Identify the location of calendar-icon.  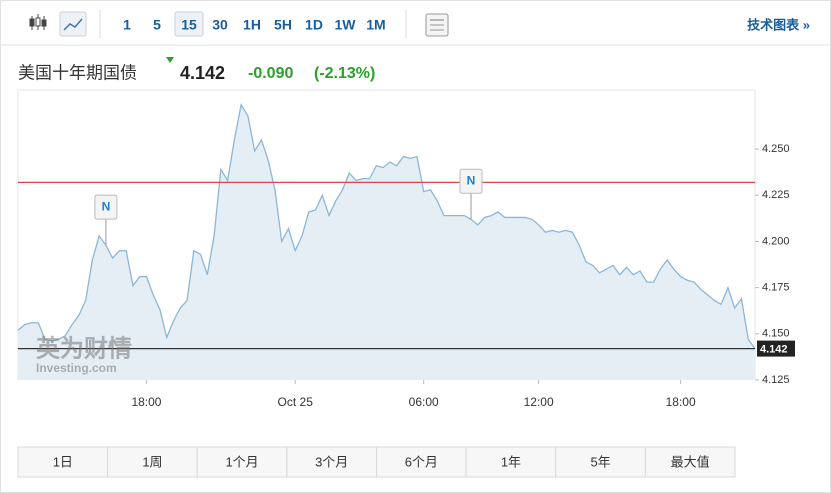
(437, 25).